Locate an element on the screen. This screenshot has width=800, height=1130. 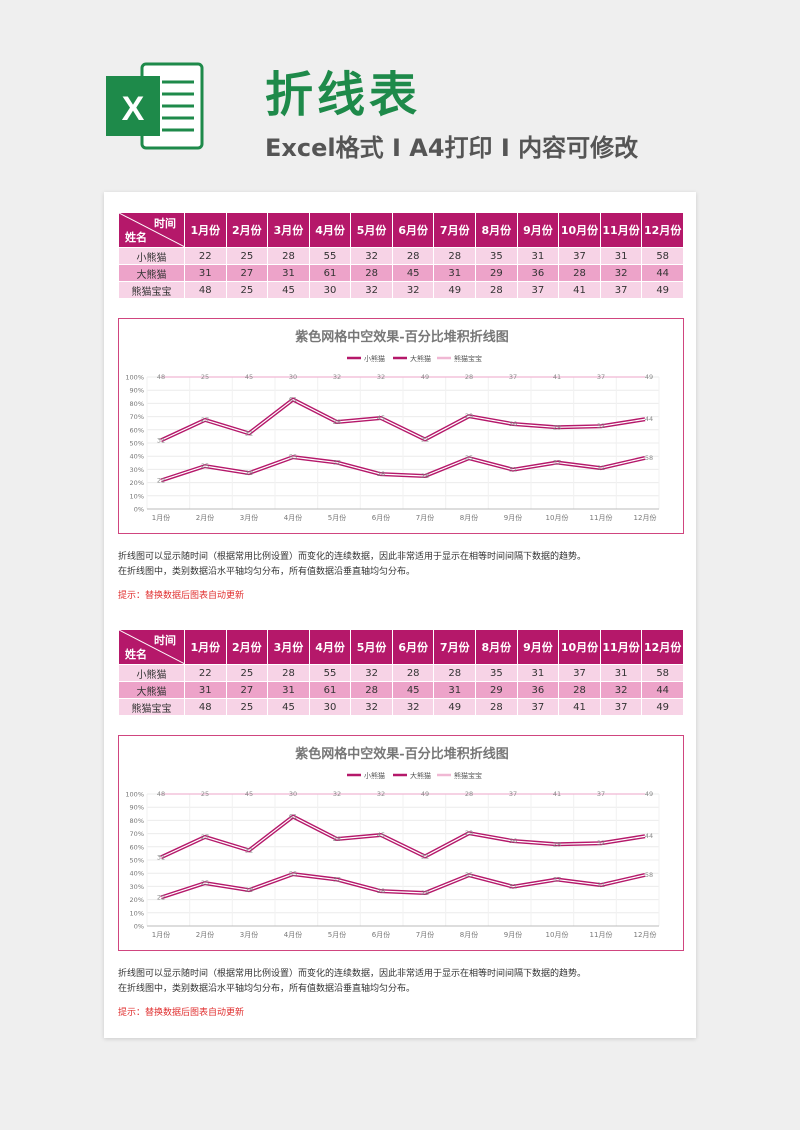
y-tick-label: 70% is located at coordinates (137, 417).